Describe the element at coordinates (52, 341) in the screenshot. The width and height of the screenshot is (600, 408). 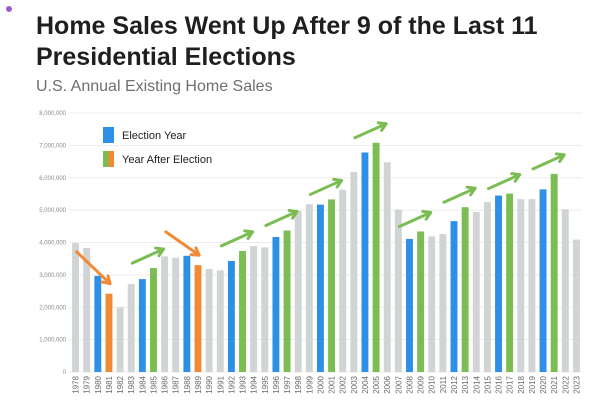
I see `y-tick-label: 1,000,000` at that location.